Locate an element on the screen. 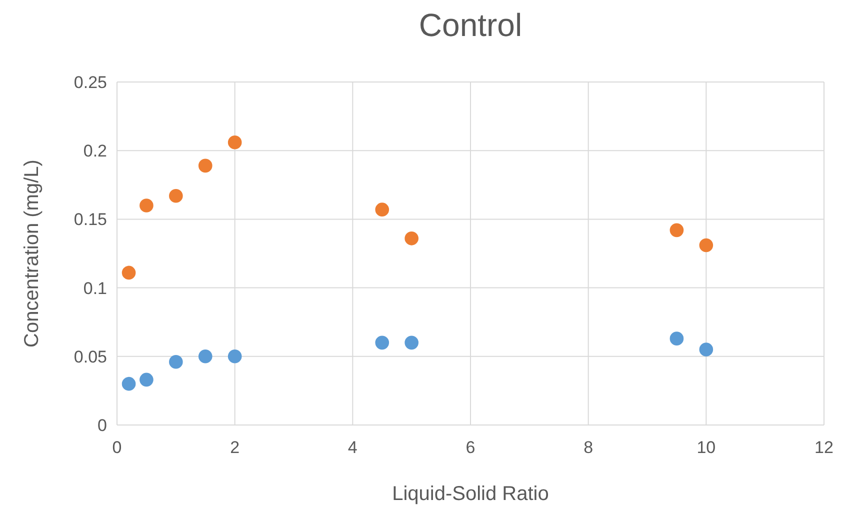 Image resolution: width=851 pixels, height=512 pixels. x-tick-label: 0 is located at coordinates (117, 447).